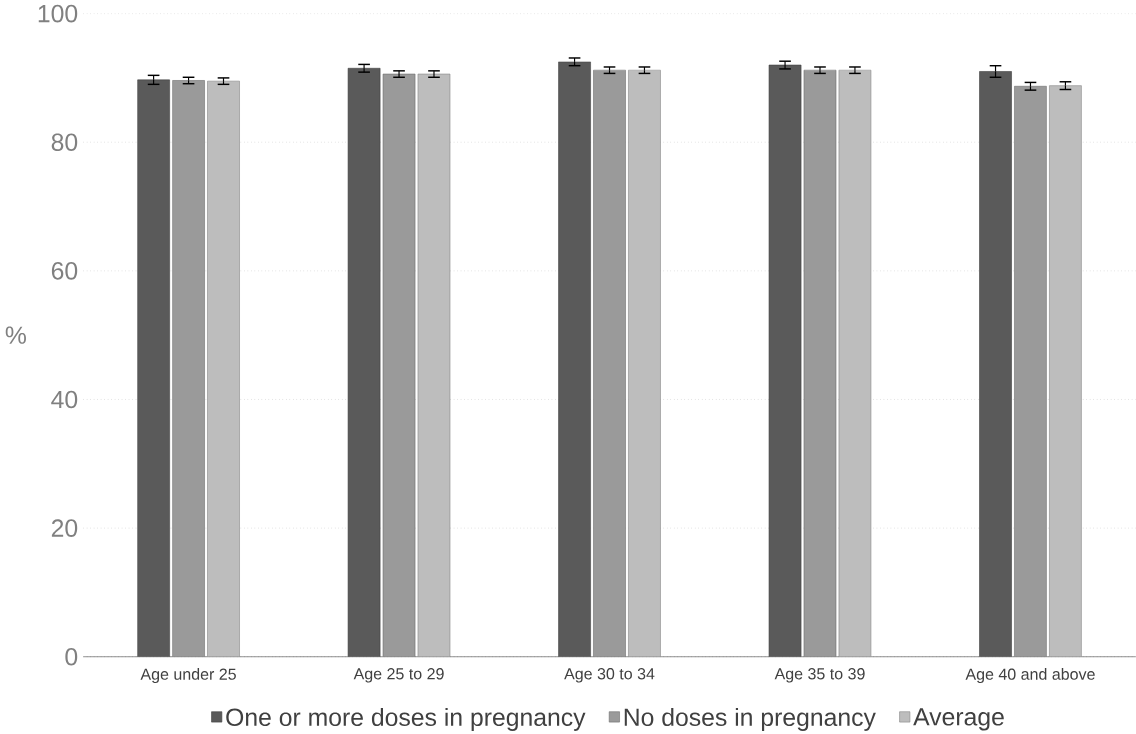 The width and height of the screenshot is (1136, 734). I want to click on x-tick-label: Age 25 to 29, so click(398, 675).